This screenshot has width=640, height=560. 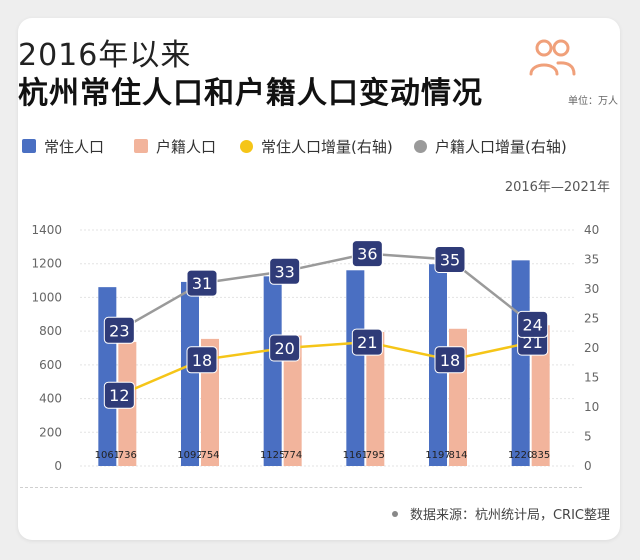 What do you see at coordinates (591, 230) in the screenshot?
I see `right-axis-tick-label: 40` at bounding box center [591, 230].